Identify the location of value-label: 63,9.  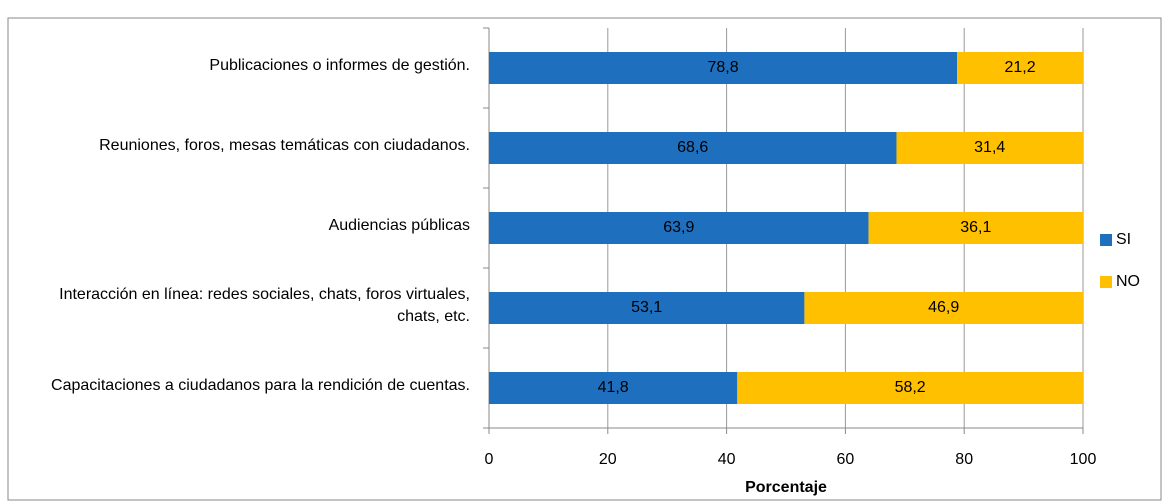
(678, 227).